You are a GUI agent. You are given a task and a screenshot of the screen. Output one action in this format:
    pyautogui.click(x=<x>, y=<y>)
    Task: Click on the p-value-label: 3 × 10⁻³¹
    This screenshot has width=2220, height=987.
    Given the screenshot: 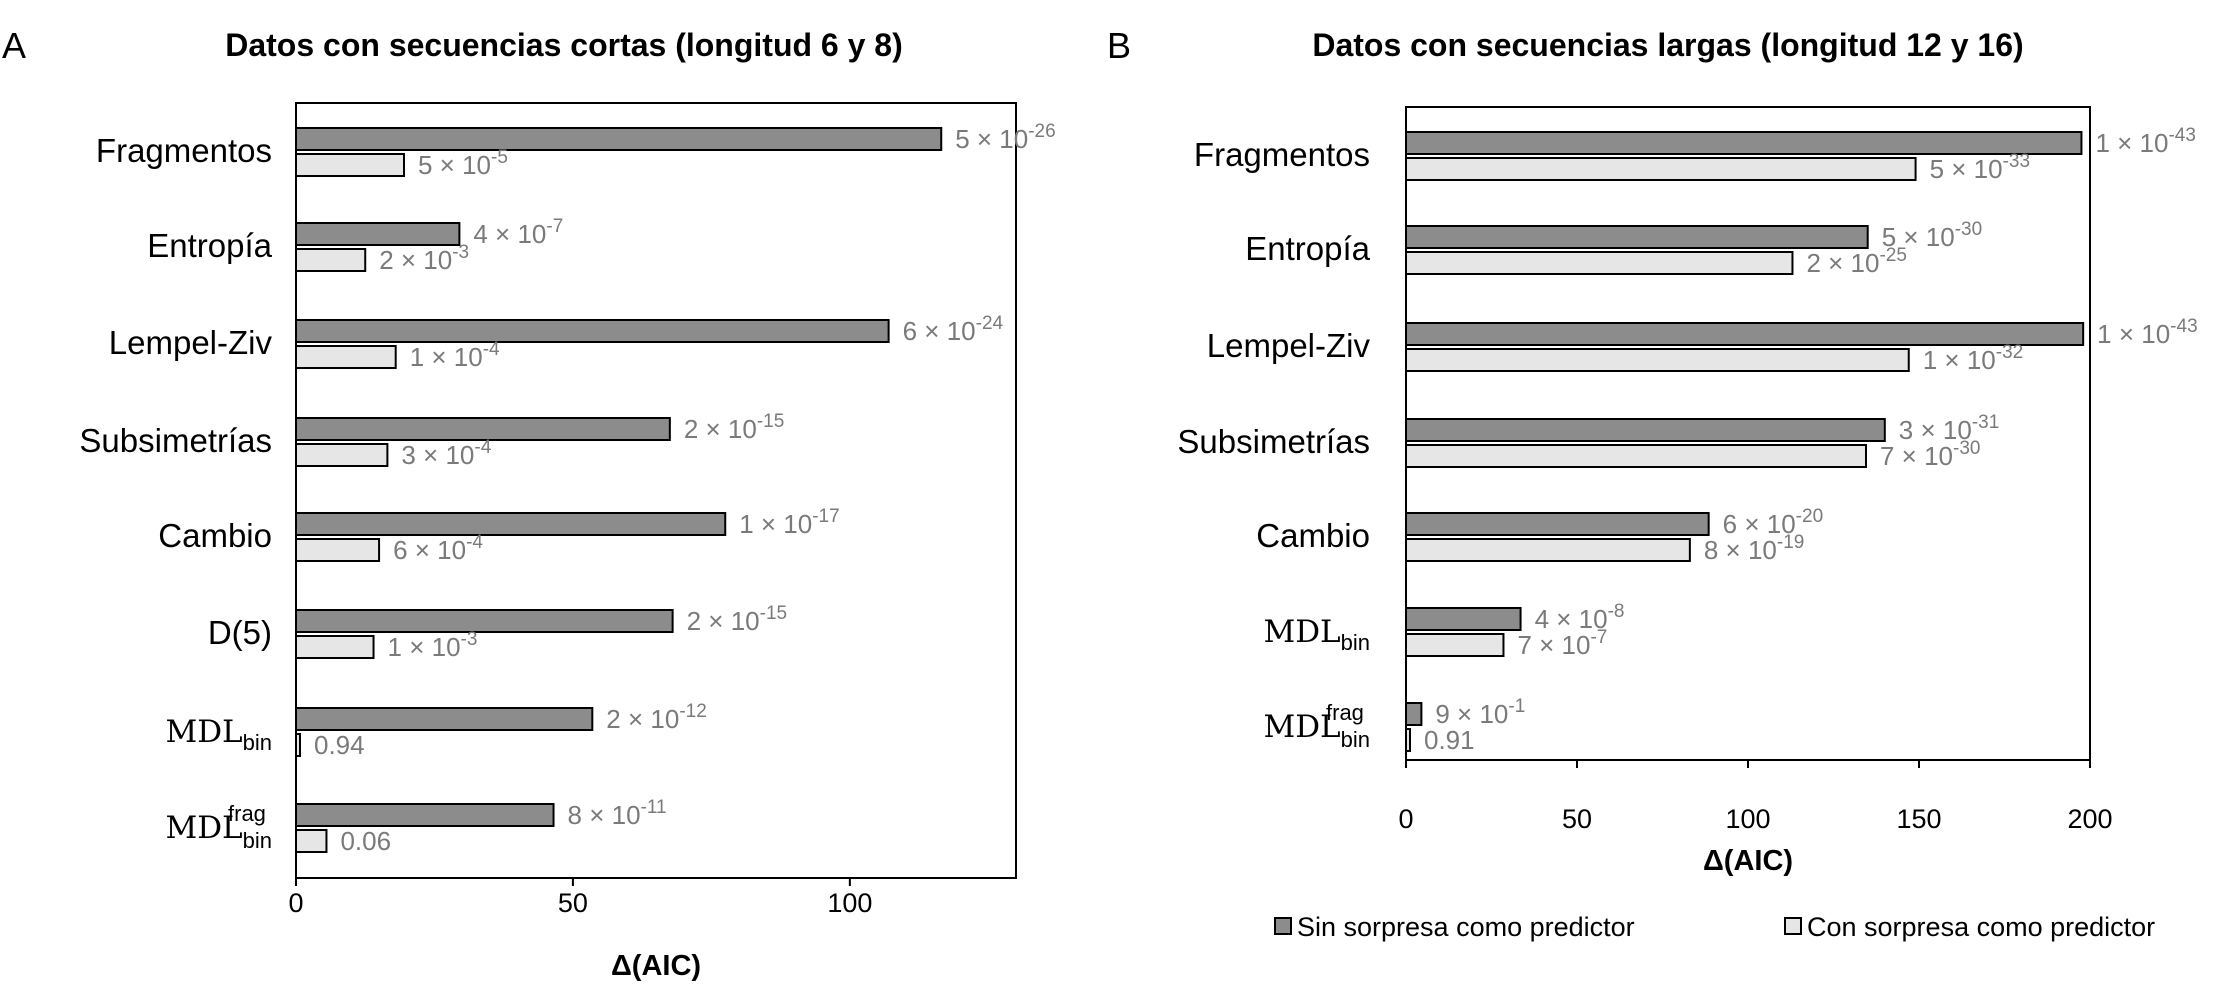 What is the action you would take?
    pyautogui.click(x=1949, y=428)
    